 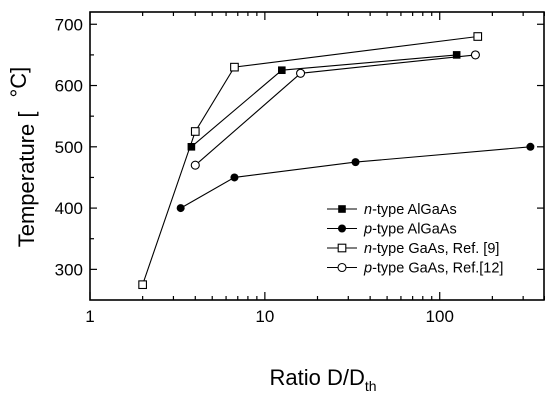 I want to click on legend-item: p-type AlGaAs, so click(x=392, y=230).